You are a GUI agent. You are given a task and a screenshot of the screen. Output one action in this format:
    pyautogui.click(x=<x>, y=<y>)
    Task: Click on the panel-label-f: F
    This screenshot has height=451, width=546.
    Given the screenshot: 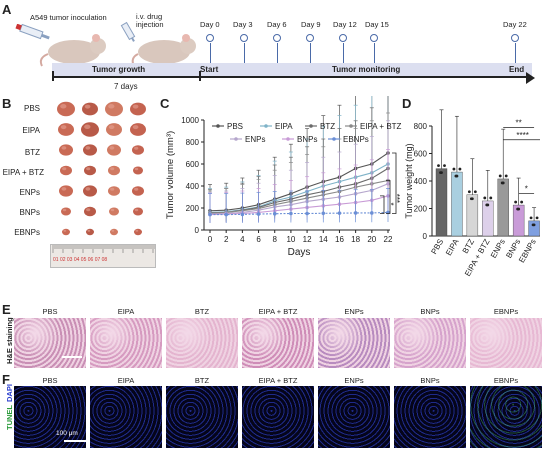 What is the action you would take?
    pyautogui.click(x=6, y=379)
    